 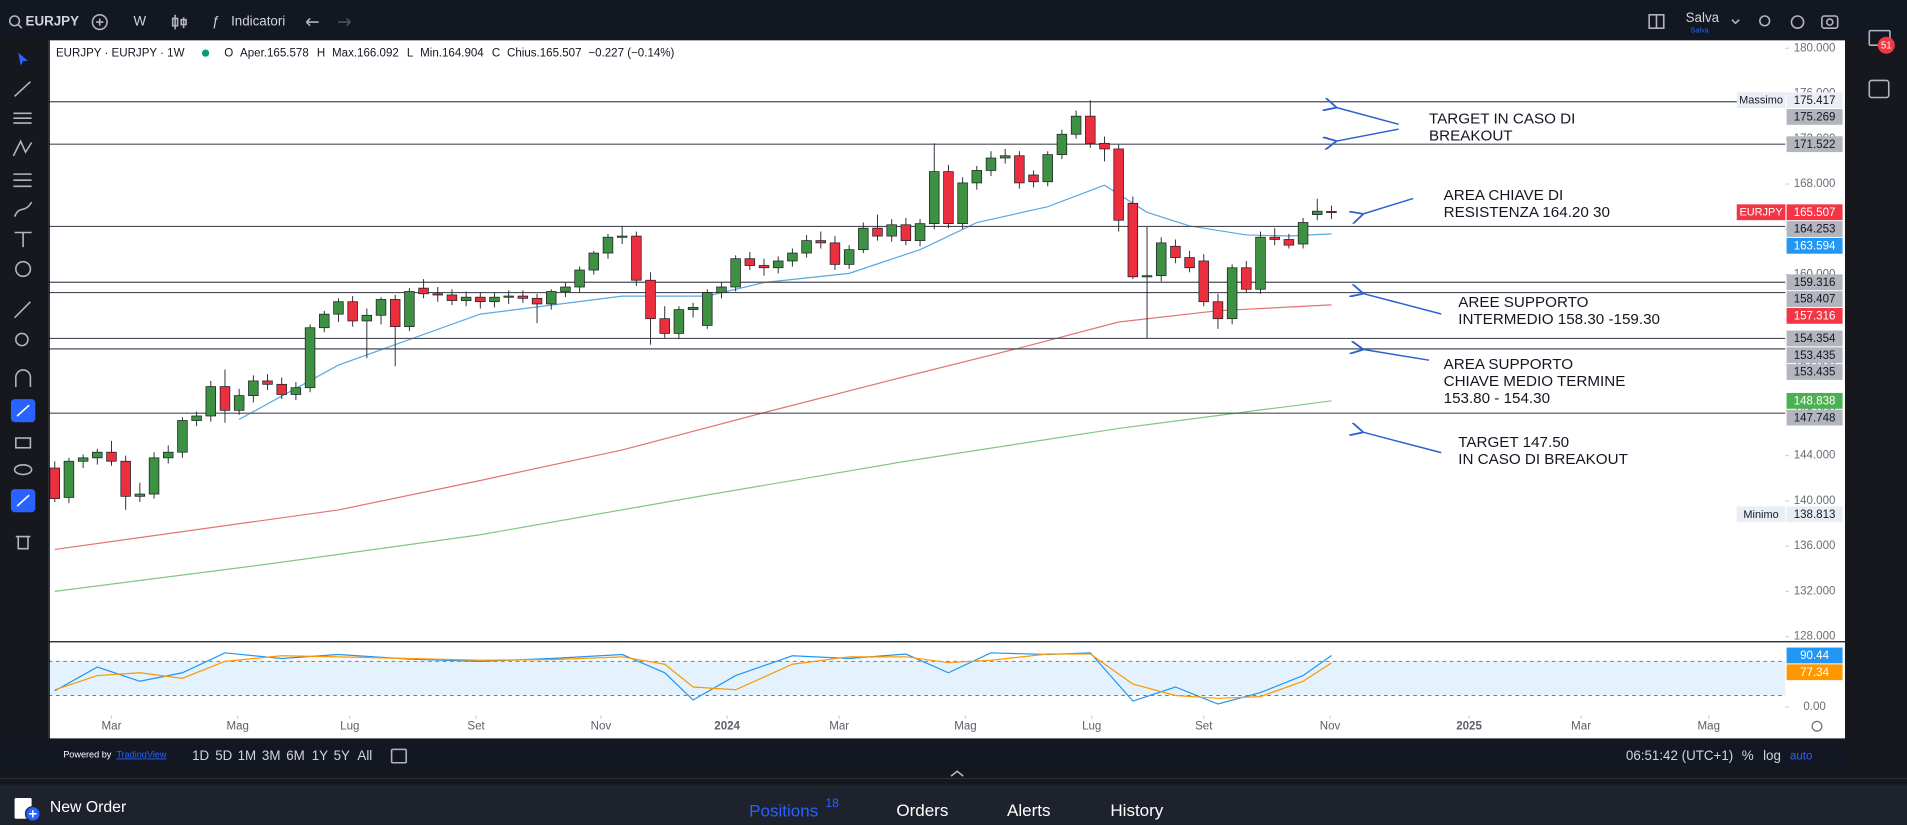 I want to click on x-tick-label: Mar, so click(x=839, y=726).